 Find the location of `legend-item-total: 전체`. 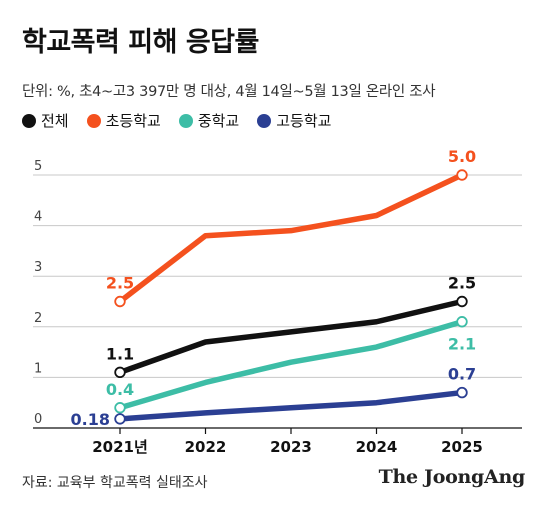

legend-item-total: 전체 is located at coordinates (45, 120).